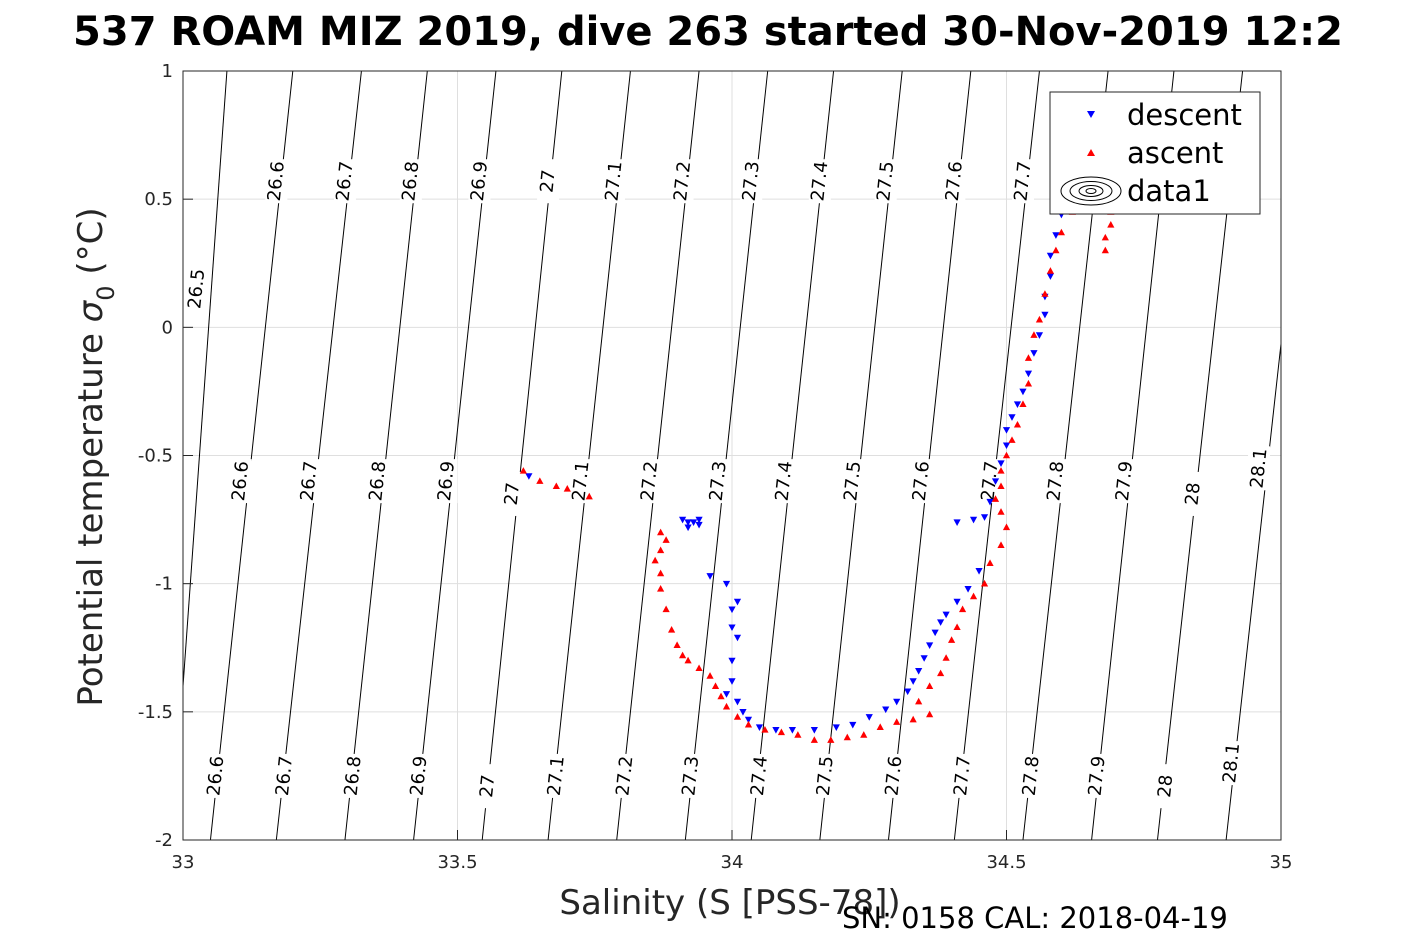 The width and height of the screenshot is (1417, 945). I want to click on legend-box, so click(1155, 153).